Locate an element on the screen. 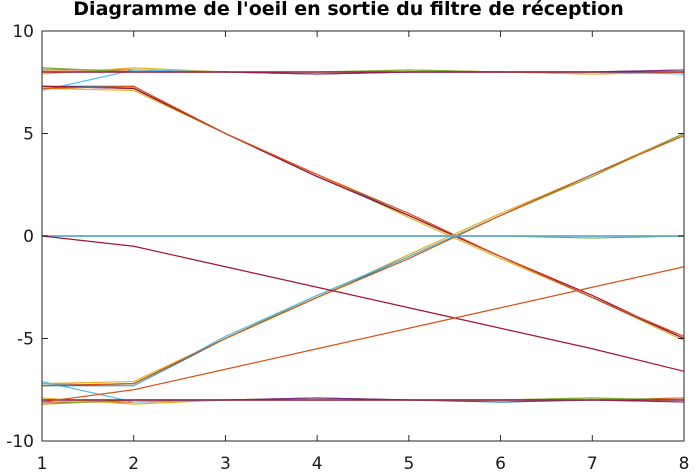  x-tick-label: 6 is located at coordinates (500, 463).